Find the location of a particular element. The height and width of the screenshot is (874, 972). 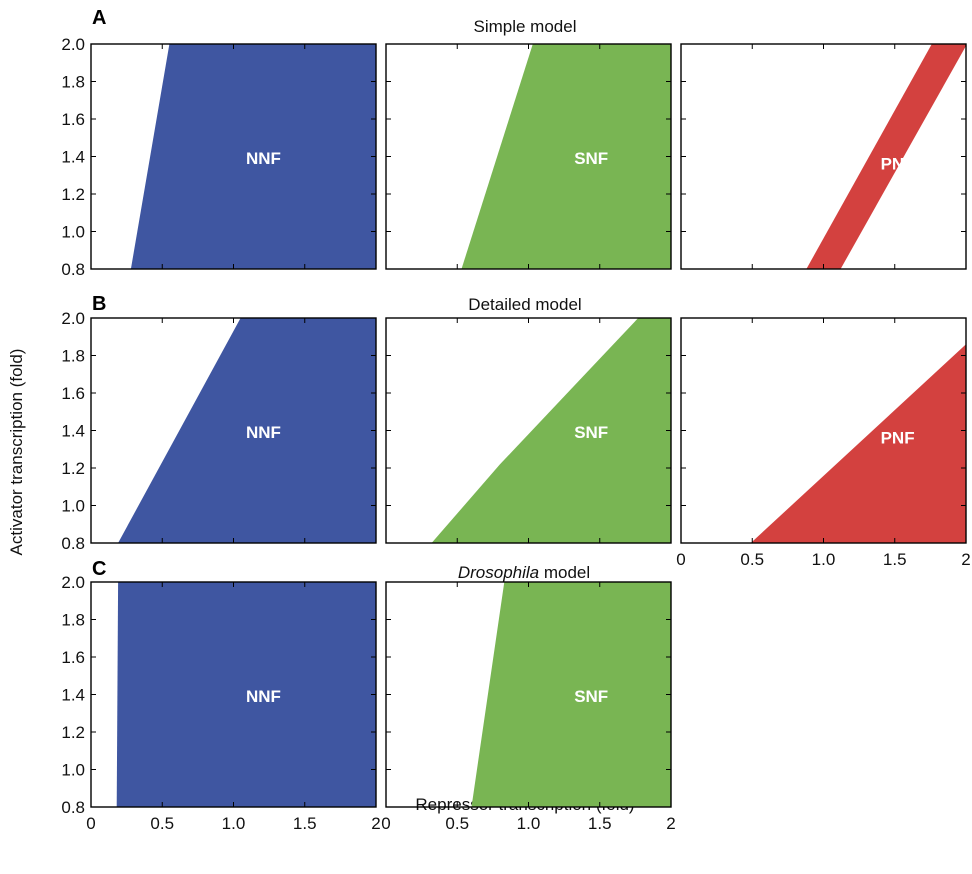

x-tick-label-c1-1: 0.5 is located at coordinates (162, 823).